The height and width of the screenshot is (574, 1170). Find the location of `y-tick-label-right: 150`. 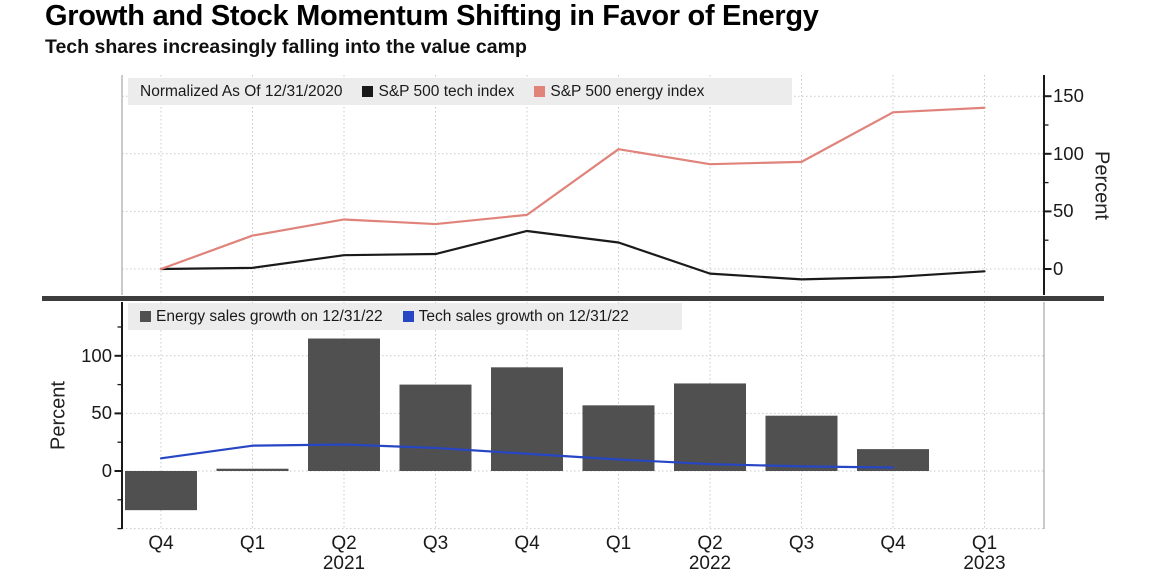

y-tick-label-right: 150 is located at coordinates (1068, 95).